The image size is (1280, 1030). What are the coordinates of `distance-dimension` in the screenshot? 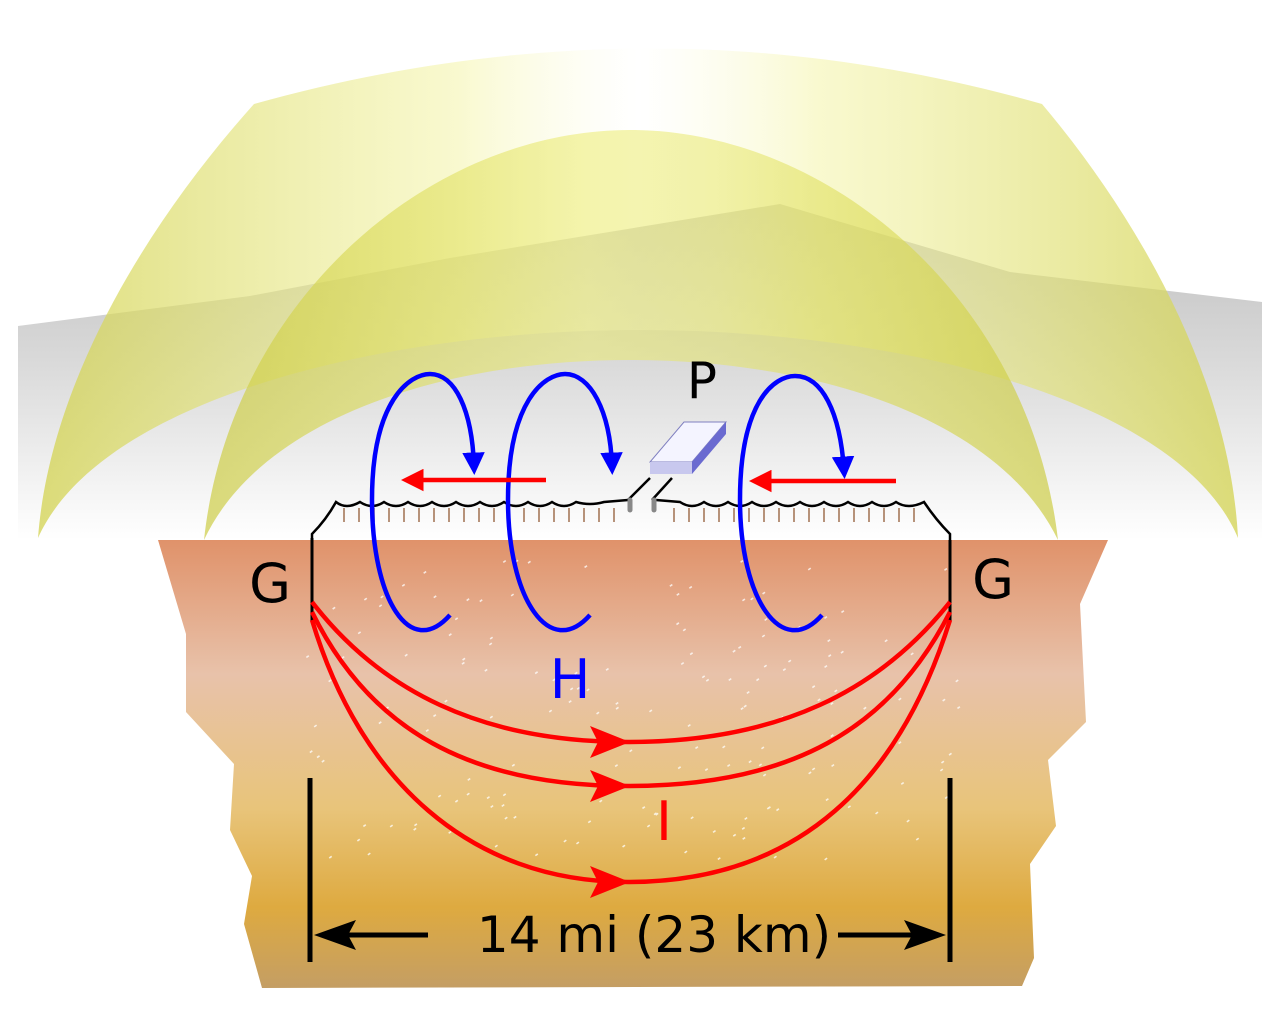 It's located at (630, 870).